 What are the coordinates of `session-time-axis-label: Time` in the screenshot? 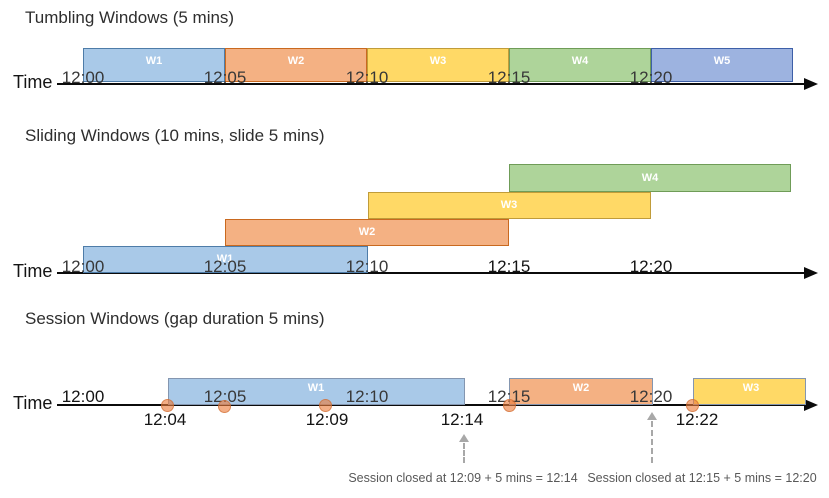 It's located at (33, 403).